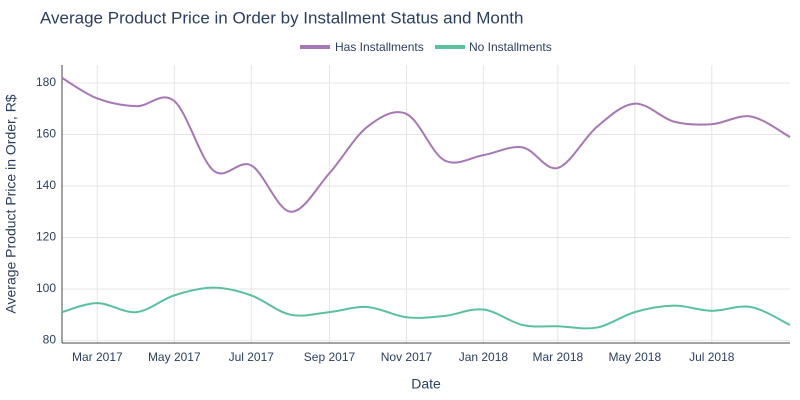 The image size is (800, 400). Describe the element at coordinates (426, 308) in the screenshot. I see `line` at that location.